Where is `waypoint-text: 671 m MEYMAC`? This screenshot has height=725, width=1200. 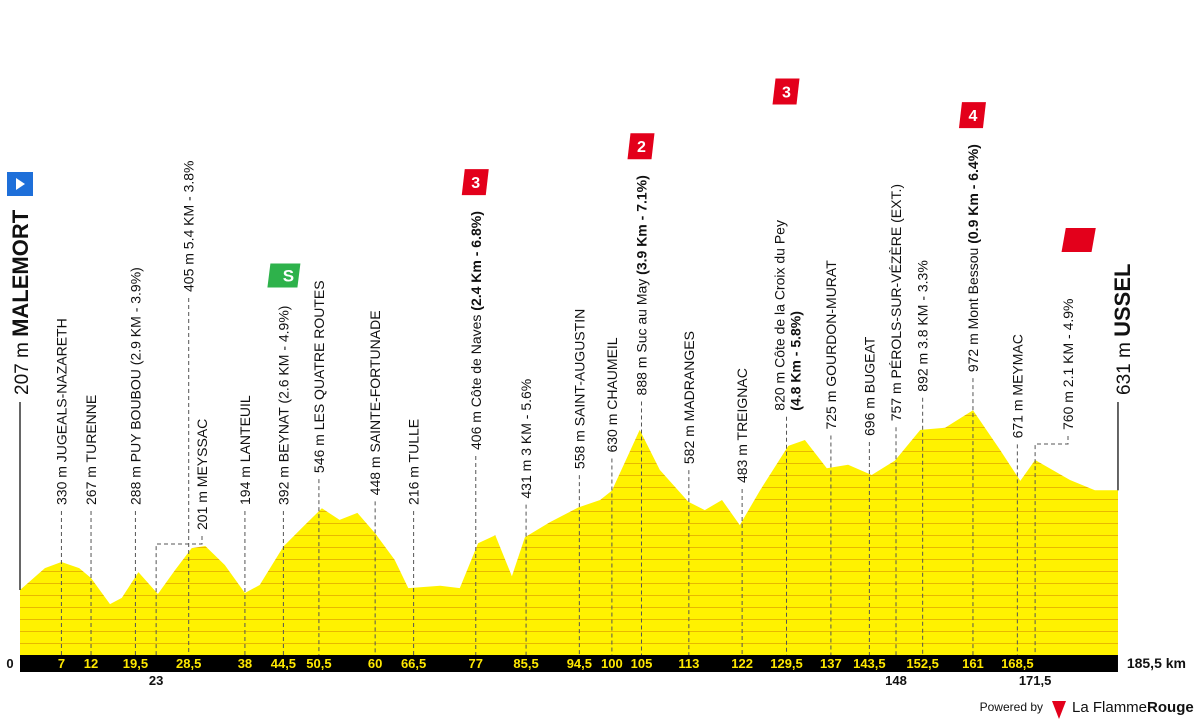
waypoint-text: 671 m MEYMAC is located at coordinates (1017, 386).